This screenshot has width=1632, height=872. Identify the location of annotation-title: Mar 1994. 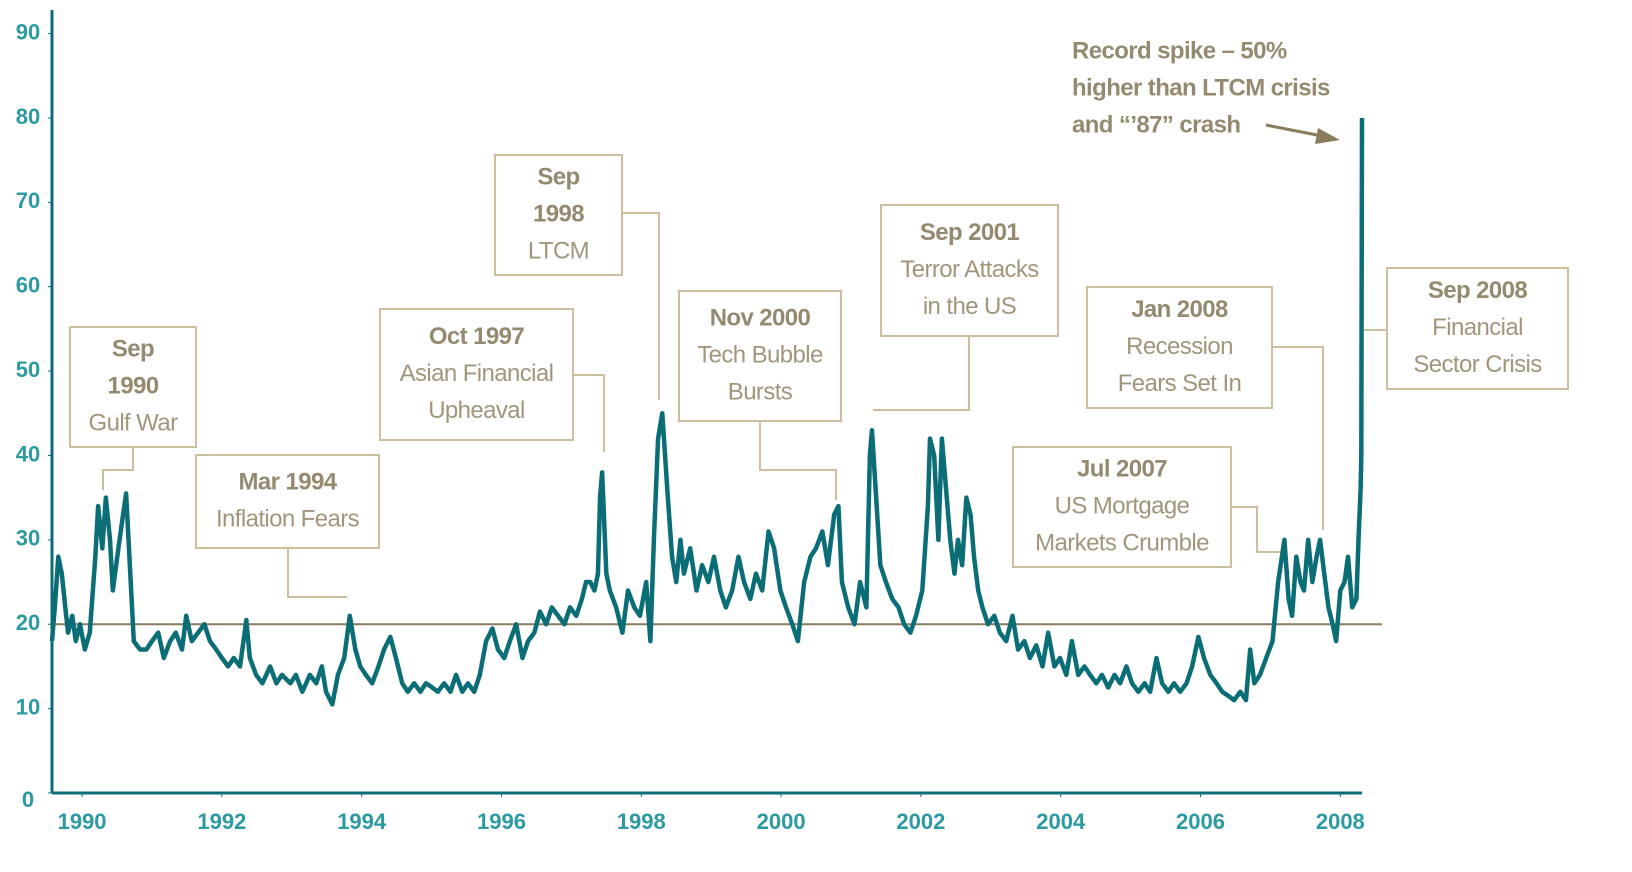
(288, 481).